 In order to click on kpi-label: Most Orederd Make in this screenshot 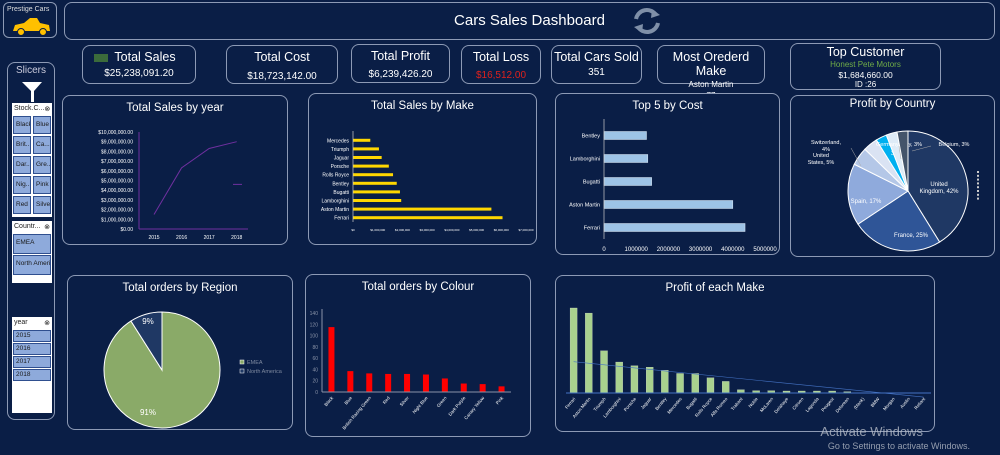, I will do `click(711, 64)`.